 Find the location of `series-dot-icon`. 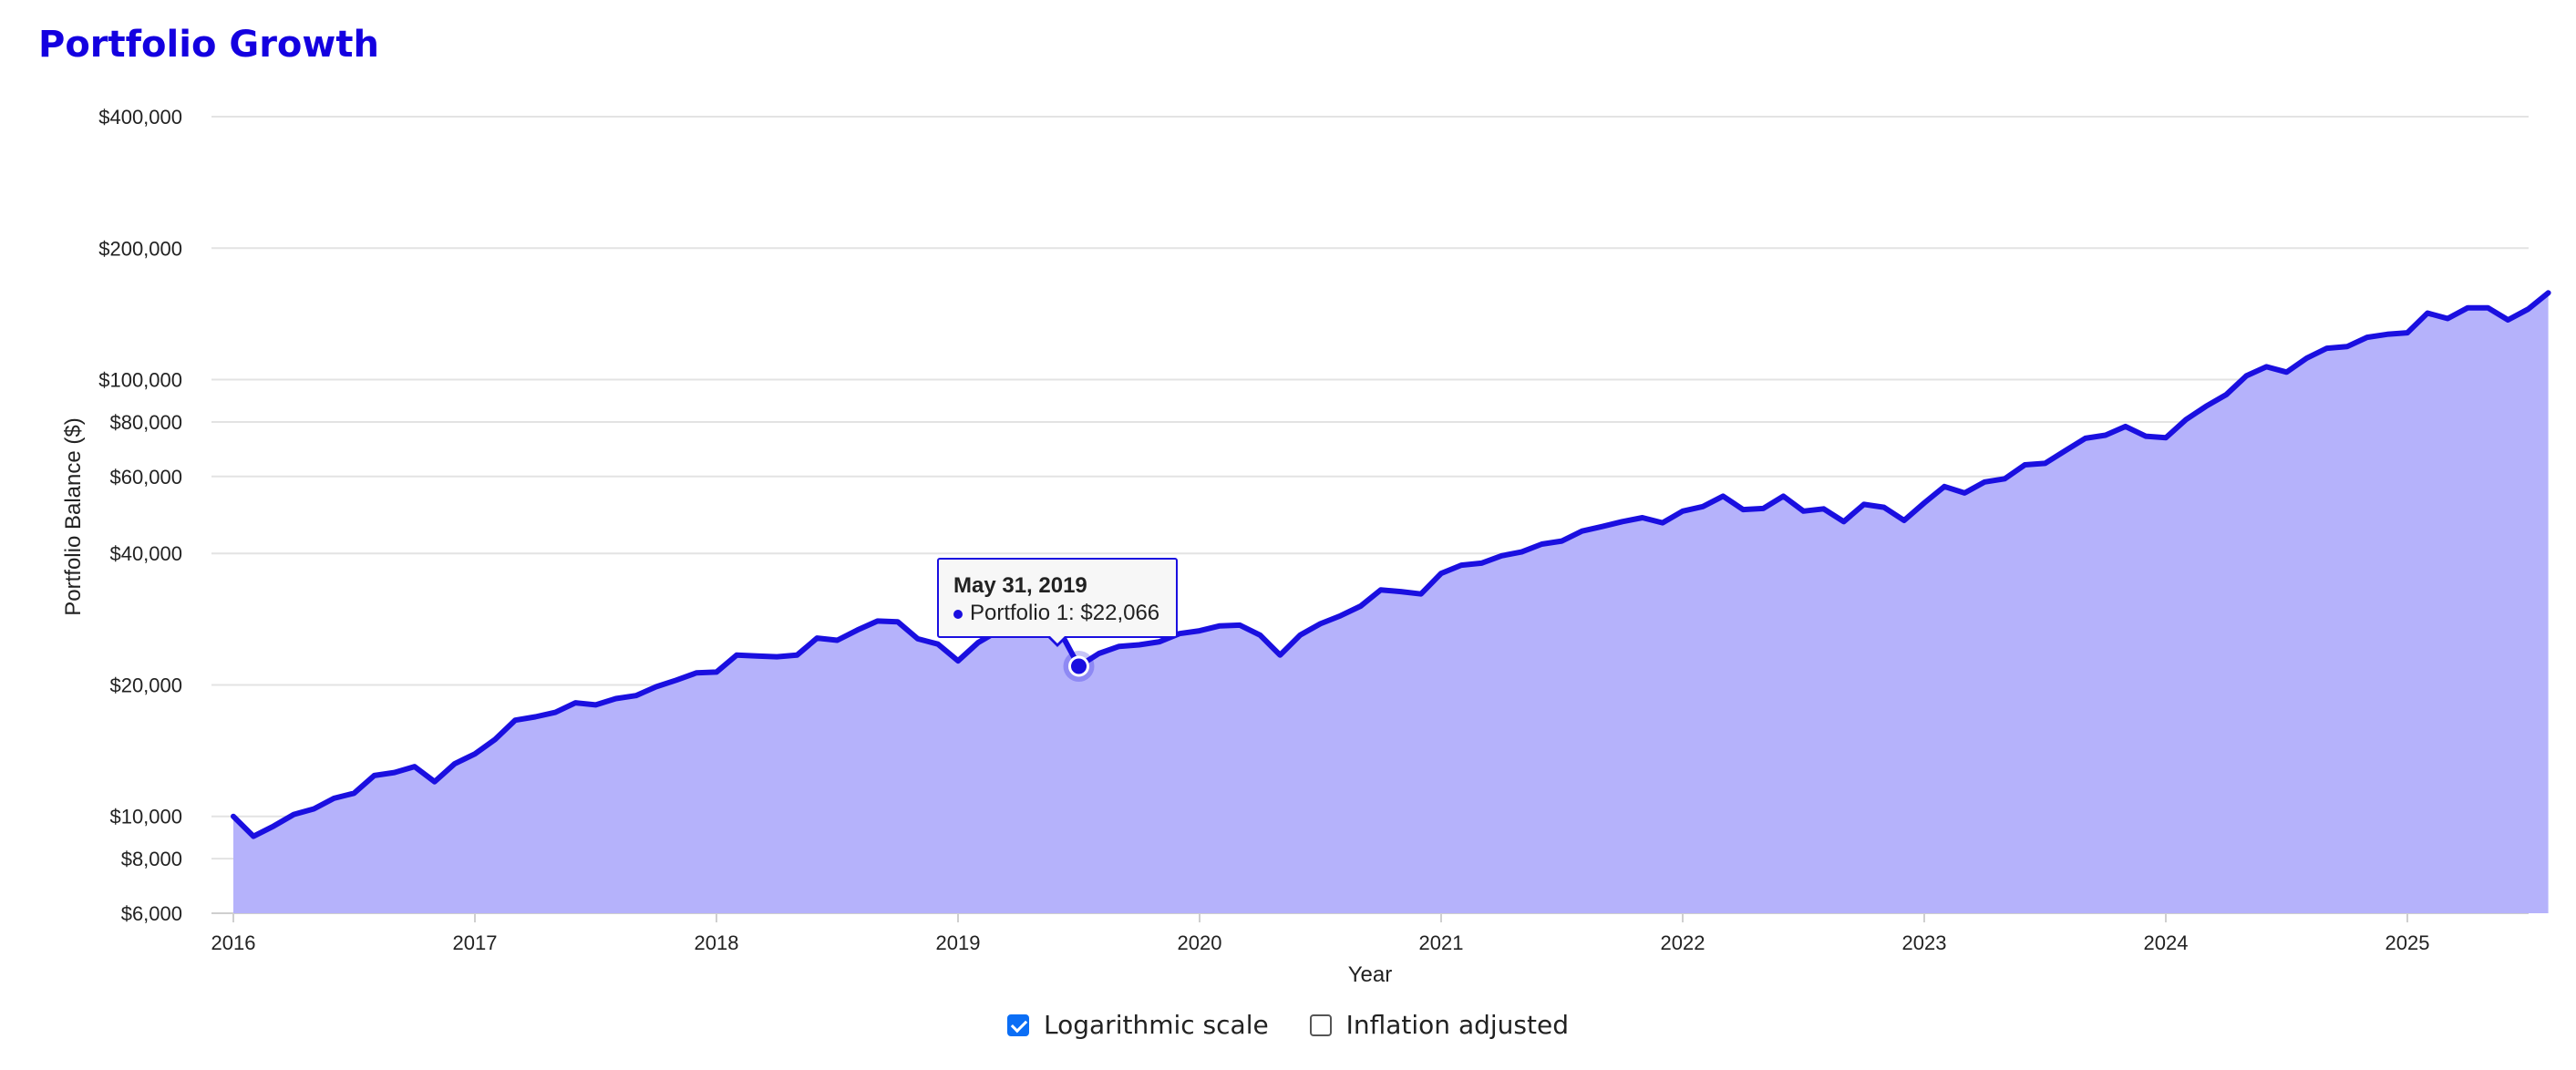

series-dot-icon is located at coordinates (958, 614).